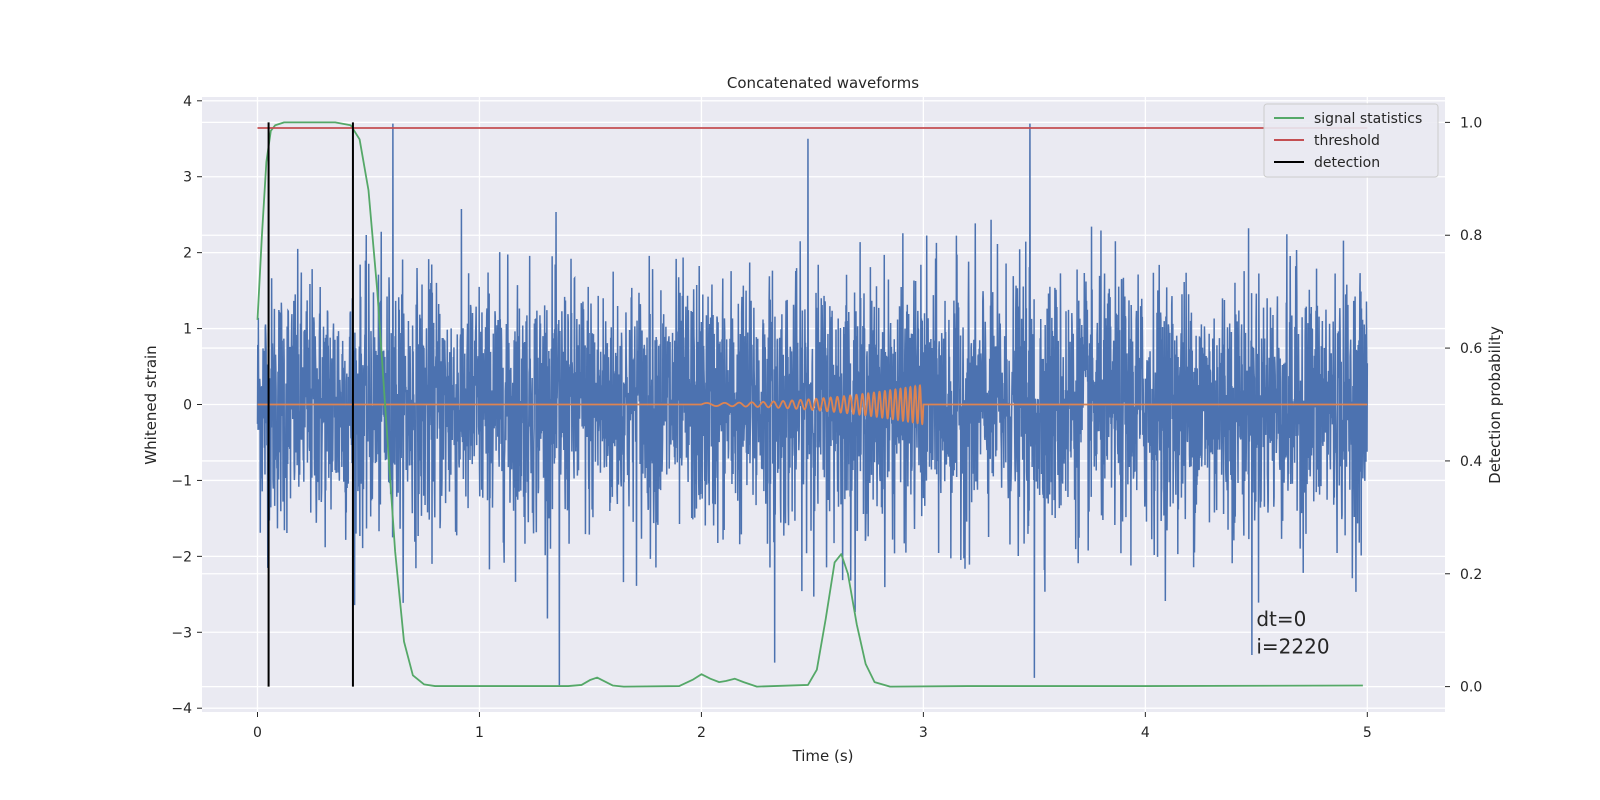  Describe the element at coordinates (187, 178) in the screenshot. I see `y-tick-label: 3` at that location.